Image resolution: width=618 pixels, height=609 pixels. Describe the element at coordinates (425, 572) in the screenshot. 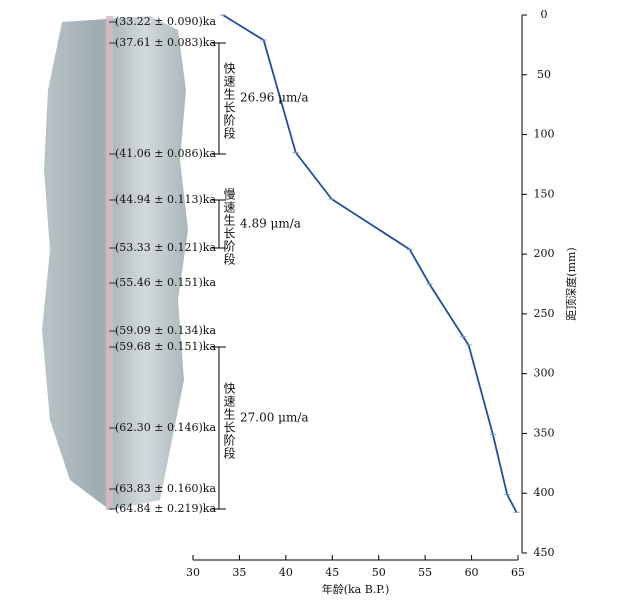

I see `x-tick-label: 55` at that location.